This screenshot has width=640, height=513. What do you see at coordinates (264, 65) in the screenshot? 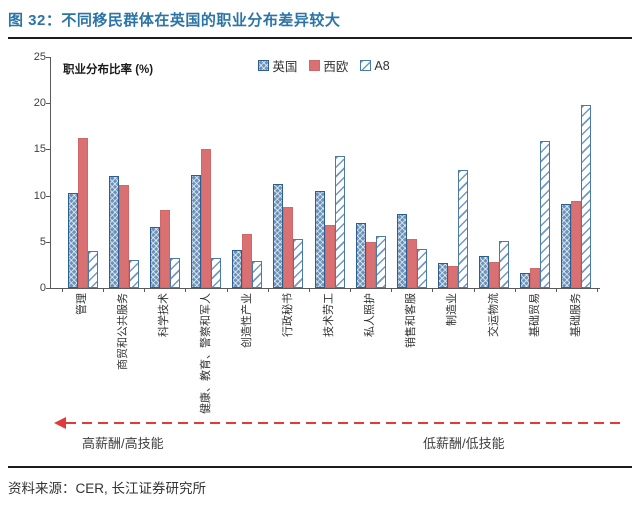
I see `legend-marker-uk-icon` at bounding box center [264, 65].